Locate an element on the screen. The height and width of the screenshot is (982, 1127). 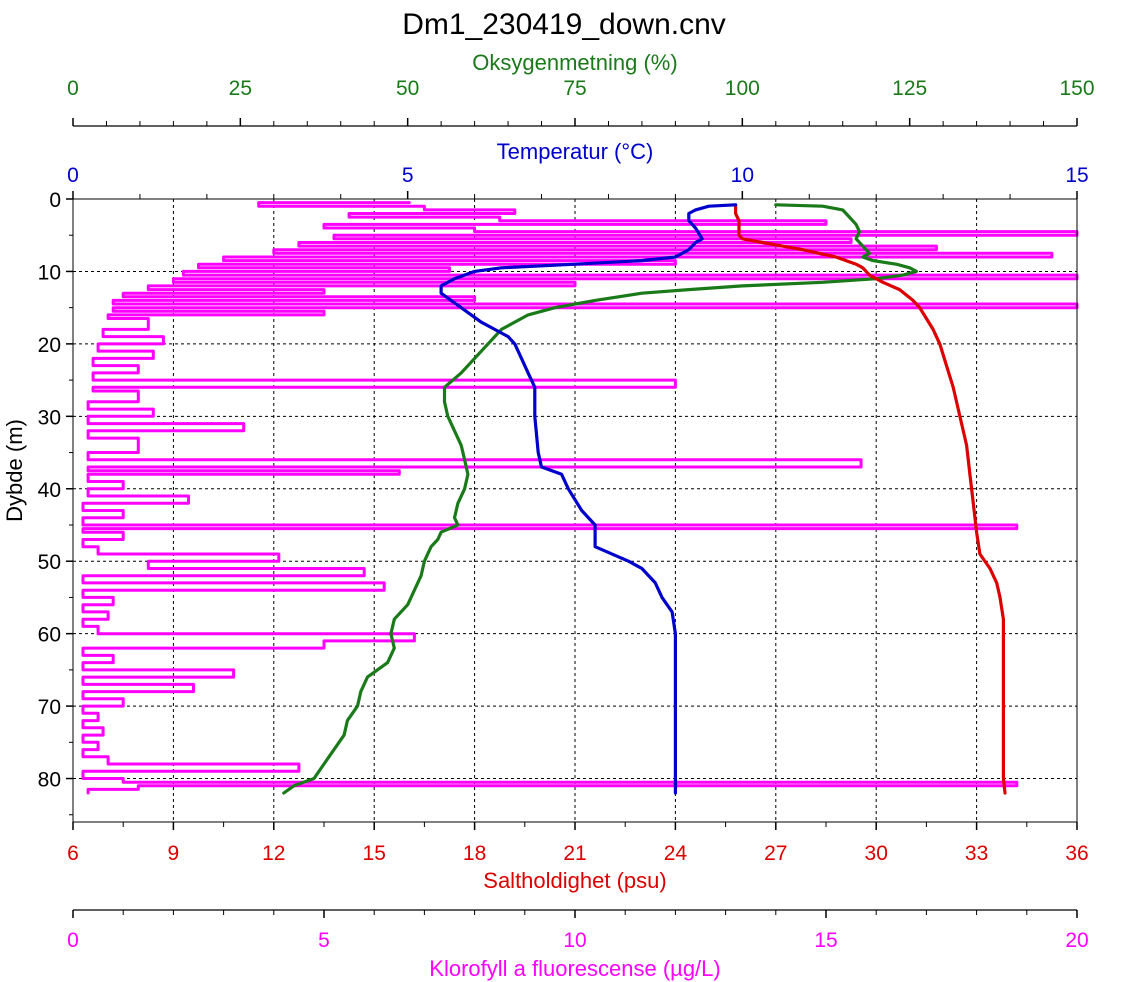
salinity-tick-label: 36 is located at coordinates (1076, 853).